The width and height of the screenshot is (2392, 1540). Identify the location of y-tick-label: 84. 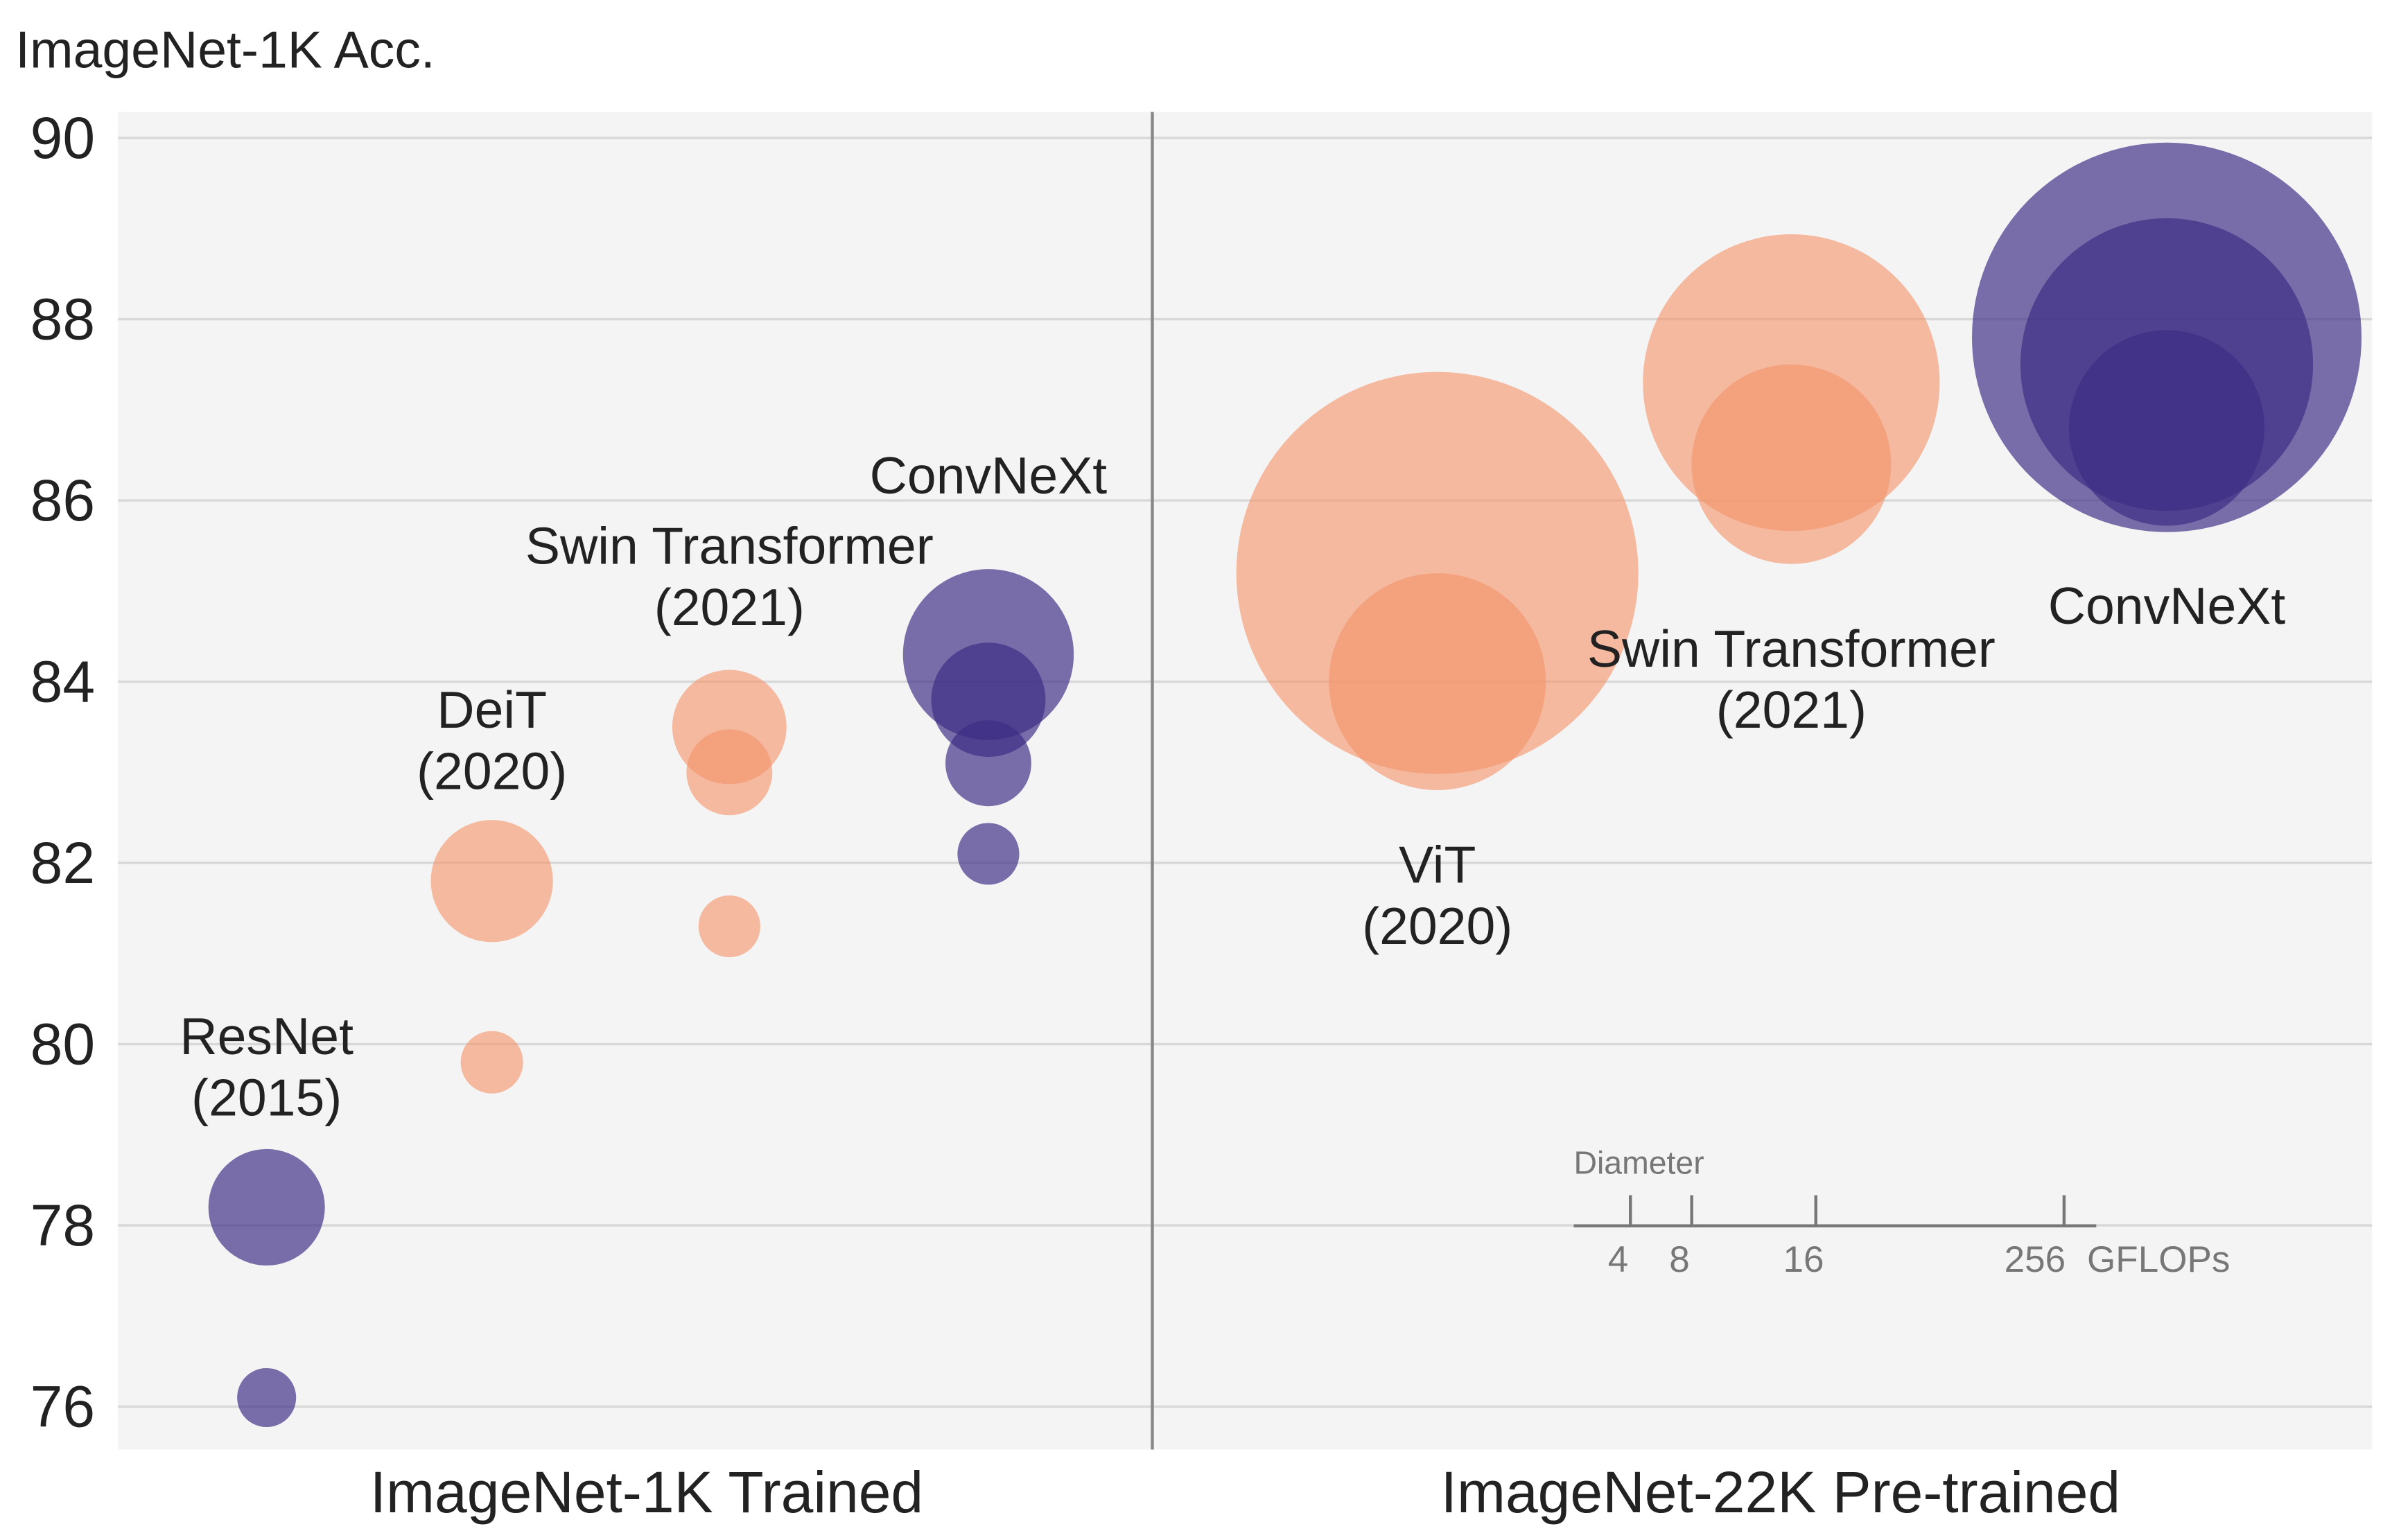
(62, 681).